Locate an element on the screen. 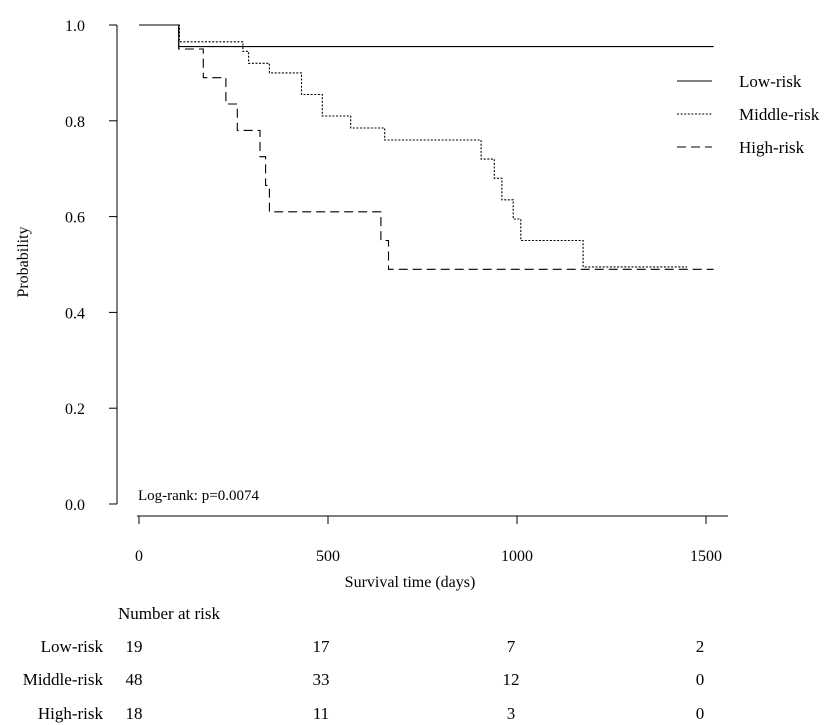 The height and width of the screenshot is (725, 840). legend-label: High-risk is located at coordinates (772, 147).